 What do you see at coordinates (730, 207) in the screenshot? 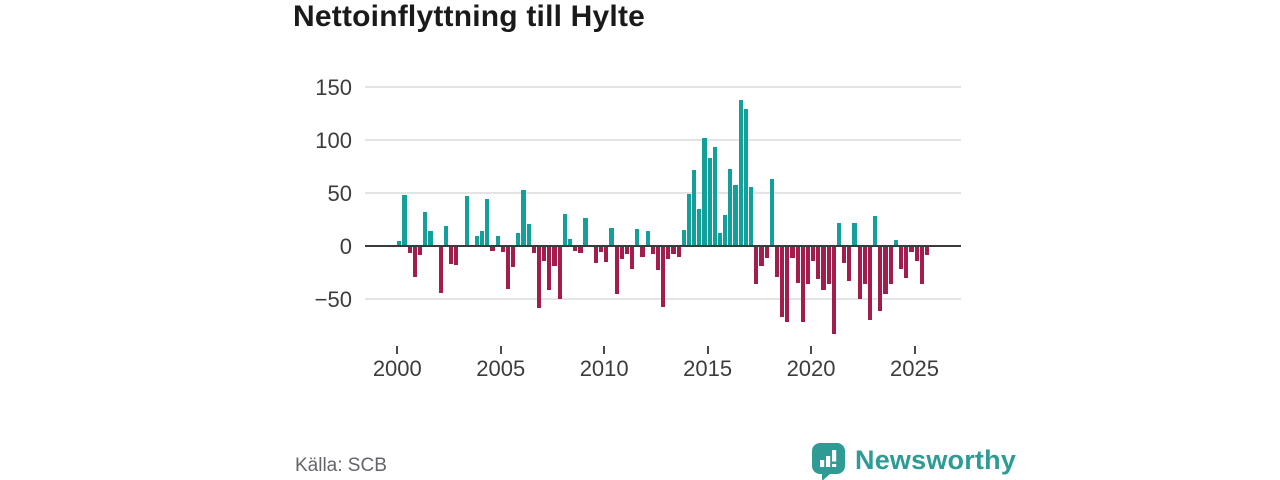
I see `chart-bar-2016Q1` at bounding box center [730, 207].